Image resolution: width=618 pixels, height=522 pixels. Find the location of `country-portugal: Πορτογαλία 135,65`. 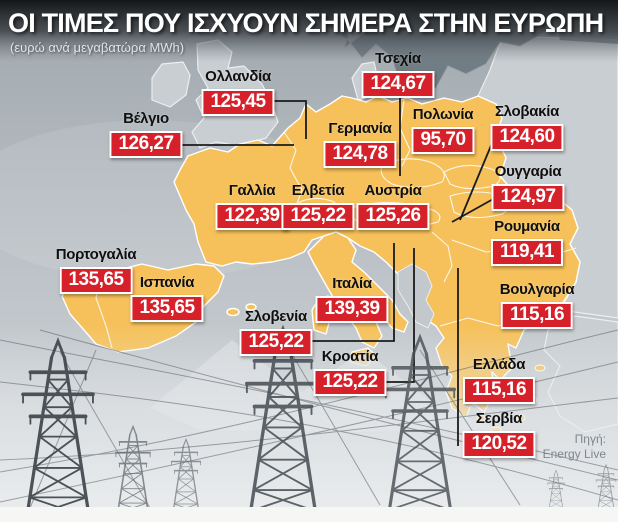

country-portugal: Πορτογαλία 135,65 is located at coordinates (96, 270).